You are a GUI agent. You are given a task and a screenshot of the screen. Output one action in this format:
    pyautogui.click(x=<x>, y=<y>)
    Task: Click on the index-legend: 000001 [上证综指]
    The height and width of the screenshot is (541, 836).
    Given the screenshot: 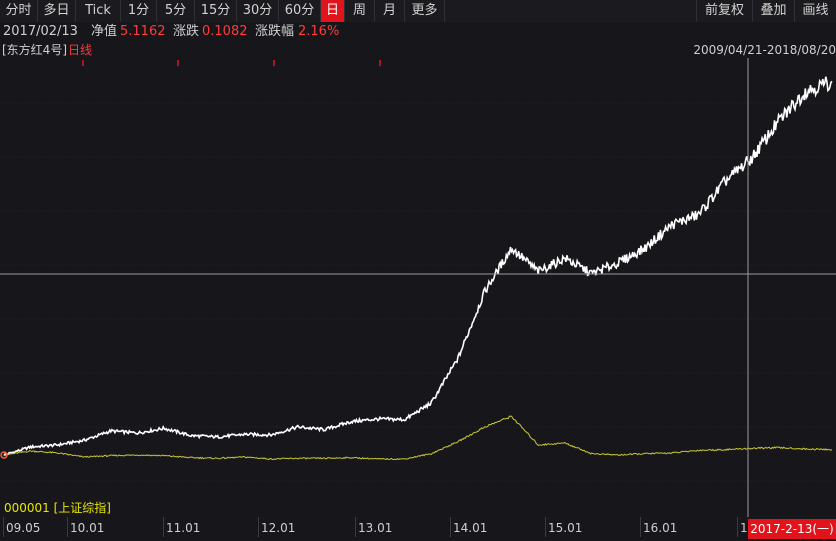 What is the action you would take?
    pyautogui.click(x=57, y=508)
    